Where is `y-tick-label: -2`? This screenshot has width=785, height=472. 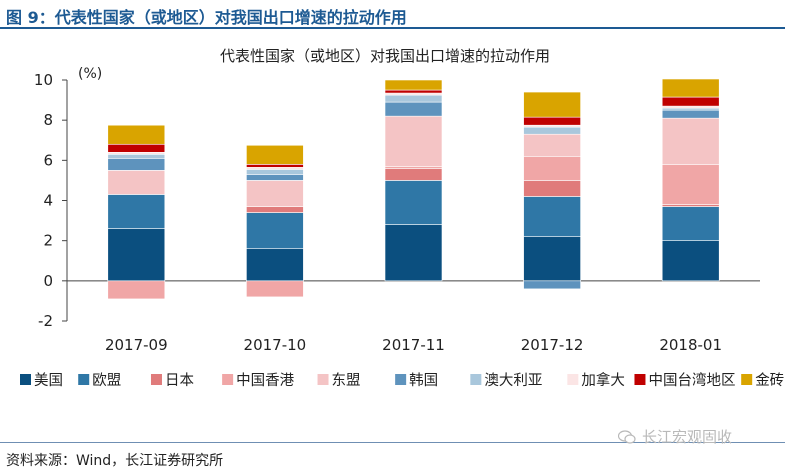 y-tick-label: -2 is located at coordinates (45, 321).